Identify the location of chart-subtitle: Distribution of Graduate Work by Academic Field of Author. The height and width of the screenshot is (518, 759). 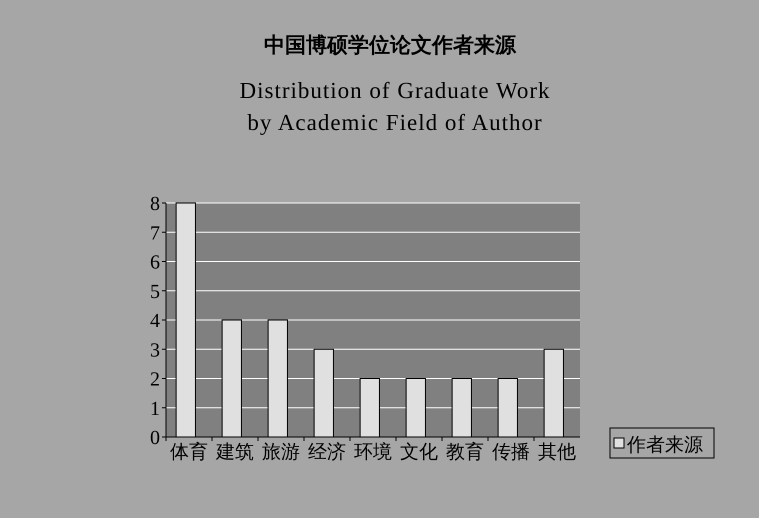
(395, 106).